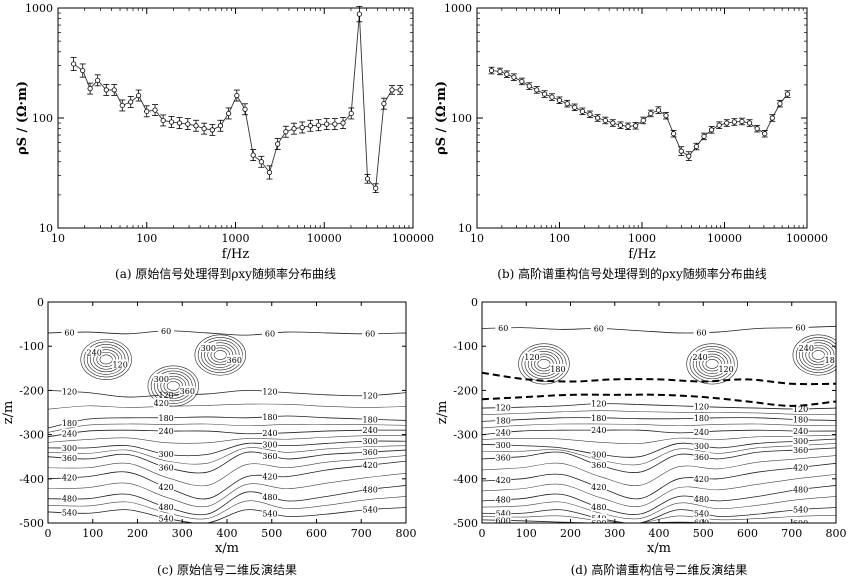  What do you see at coordinates (747, 533) in the screenshot?
I see `x-tick-label: 600` at bounding box center [747, 533].